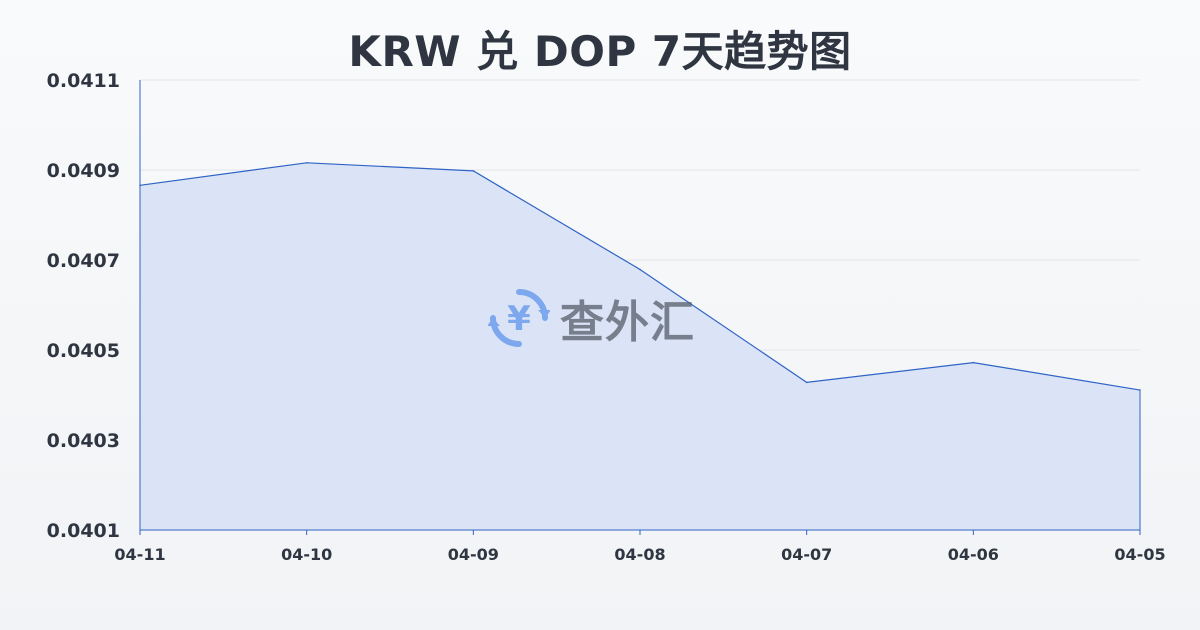 The width and height of the screenshot is (1200, 630). I want to click on y-tick-label: 0.0401, so click(83, 531).